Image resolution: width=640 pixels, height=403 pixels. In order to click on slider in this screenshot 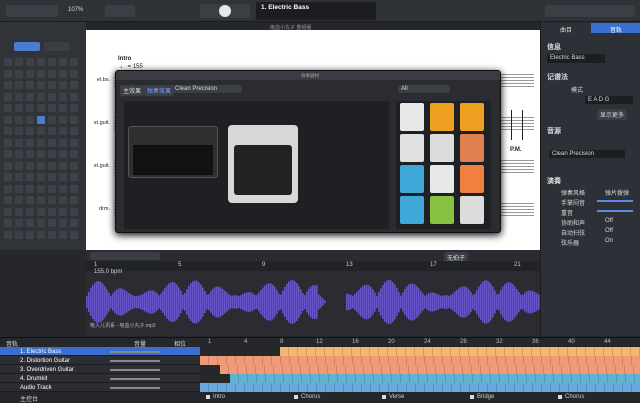, I will do `click(615, 211)`.